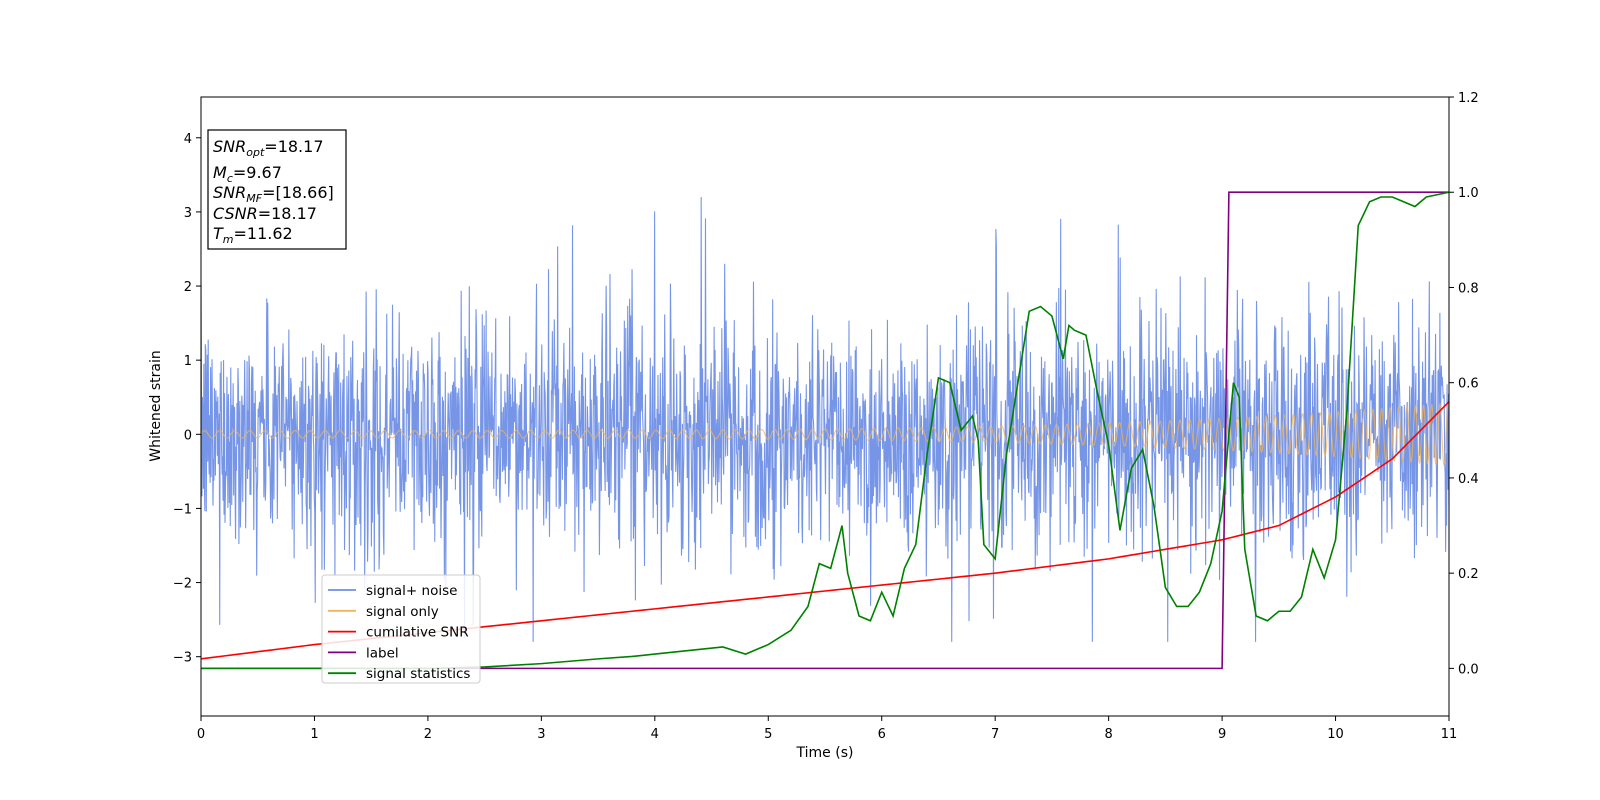  What do you see at coordinates (402, 612) in the screenshot?
I see `legend-label: signal only` at bounding box center [402, 612].